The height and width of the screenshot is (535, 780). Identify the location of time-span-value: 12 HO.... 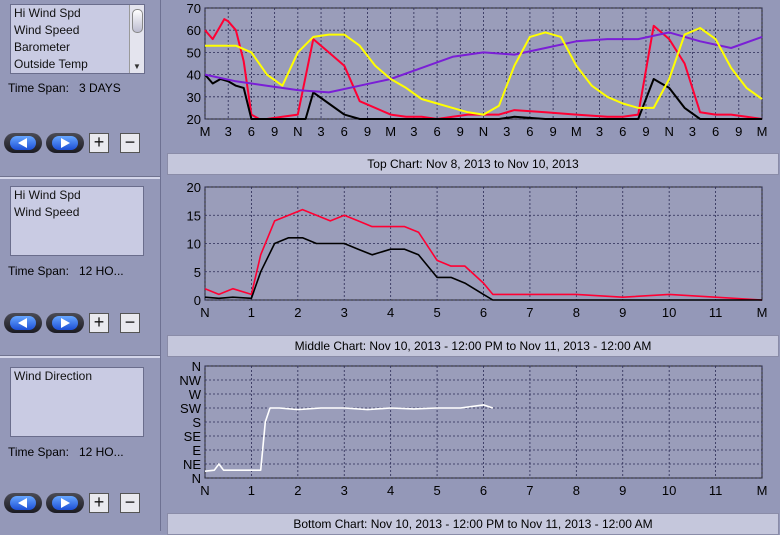
(101, 271).